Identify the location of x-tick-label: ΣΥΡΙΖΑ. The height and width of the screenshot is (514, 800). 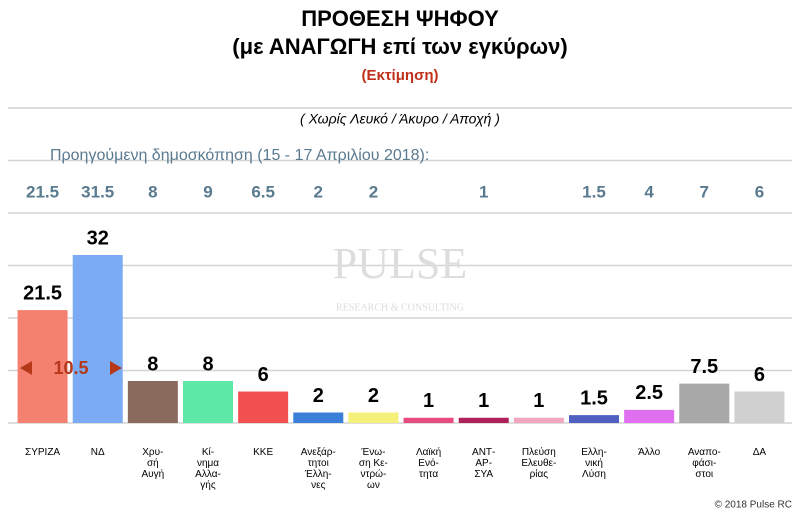
(43, 452).